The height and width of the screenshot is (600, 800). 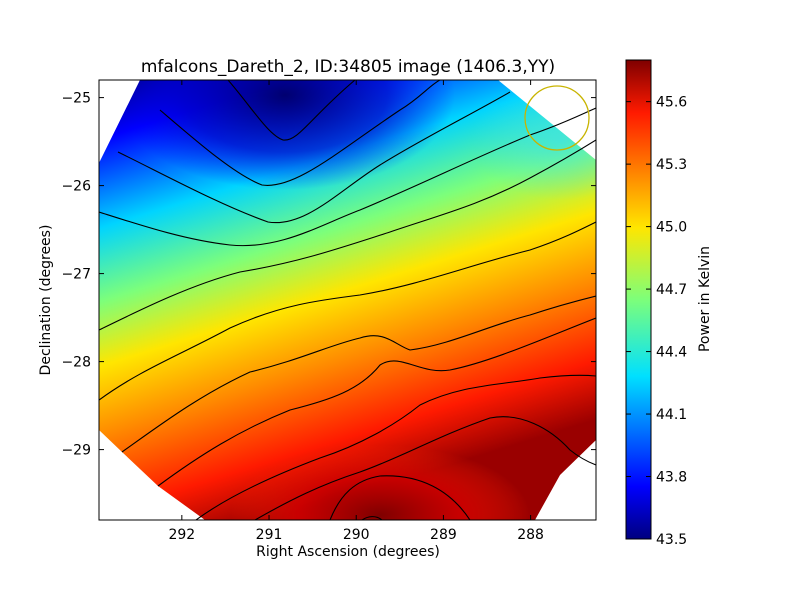 I want to click on x-axis-label: Right Ascension (degrees), so click(x=348, y=552).